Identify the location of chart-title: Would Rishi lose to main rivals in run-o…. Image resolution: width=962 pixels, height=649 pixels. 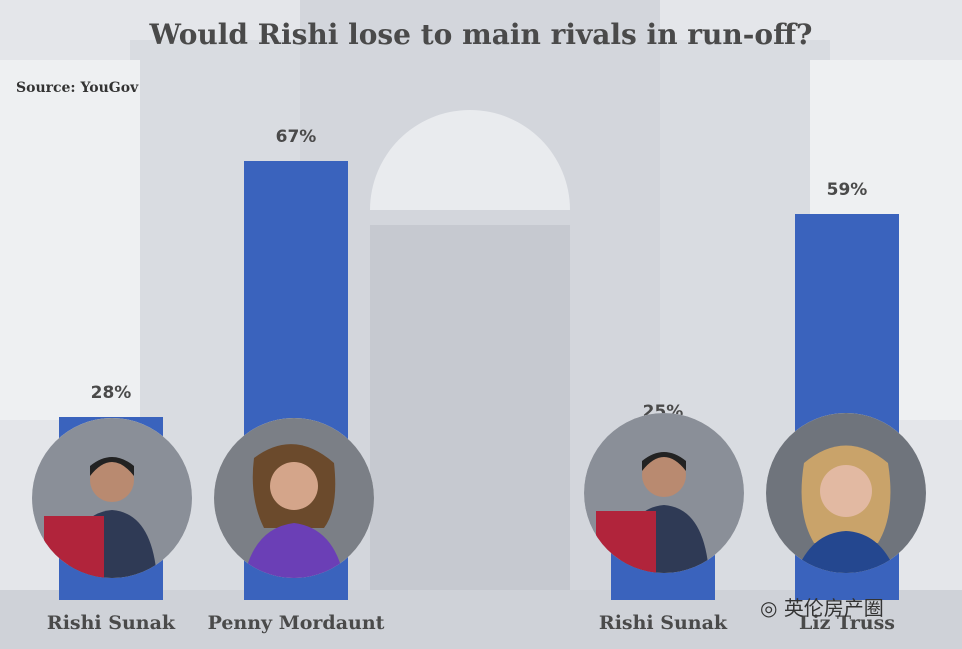
(481, 34).